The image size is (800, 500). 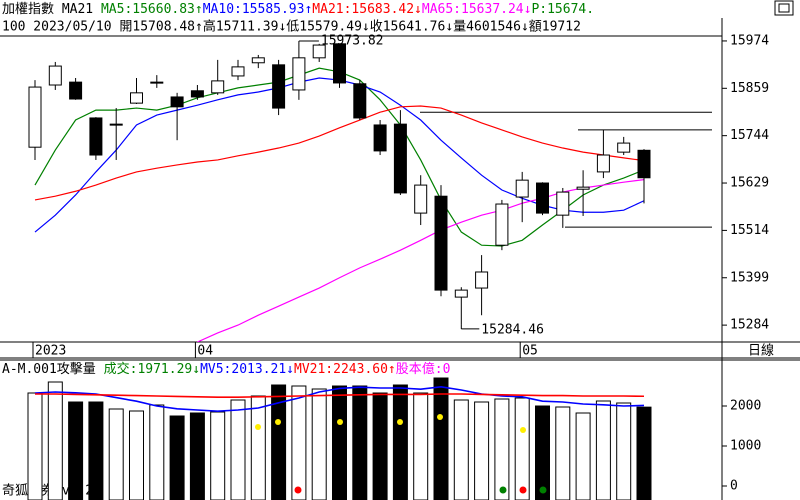 I want to click on x-tick-label: 05, so click(x=530, y=351).